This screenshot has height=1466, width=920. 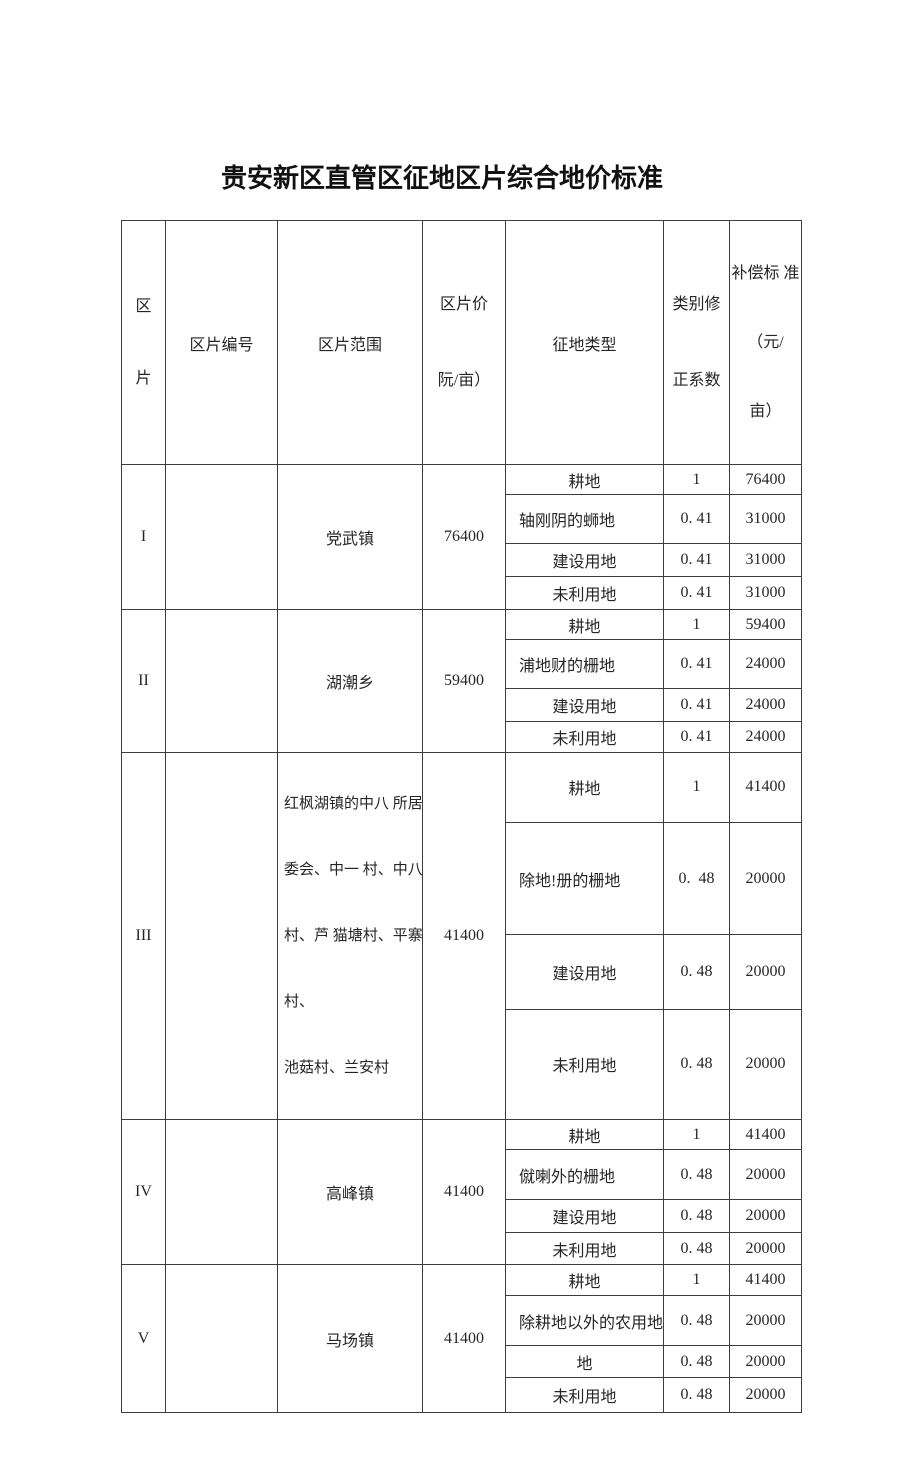 I want to click on table-row: 建设用地 0. 41 31000, so click(x=462, y=560).